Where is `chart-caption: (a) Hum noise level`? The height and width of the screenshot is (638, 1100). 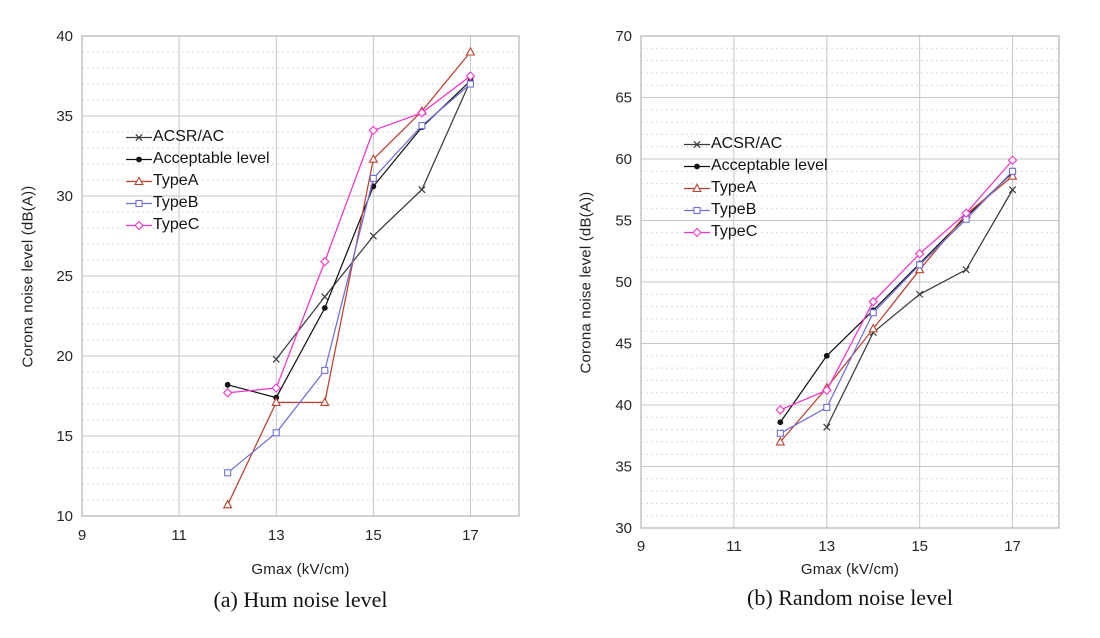
chart-caption: (a) Hum noise level is located at coordinates (300, 599).